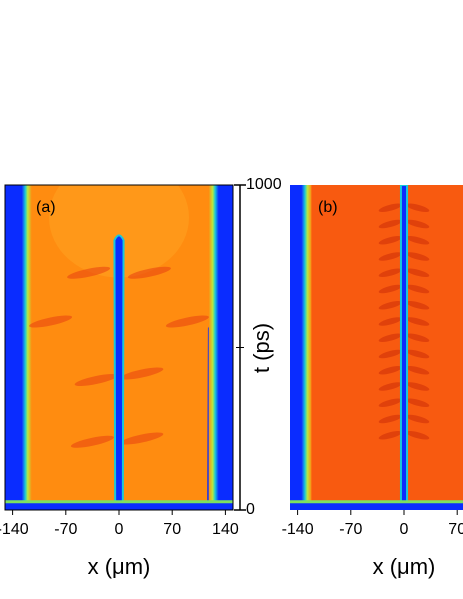  What do you see at coordinates (328, 207) in the screenshot?
I see `panel-label: (b)` at bounding box center [328, 207].